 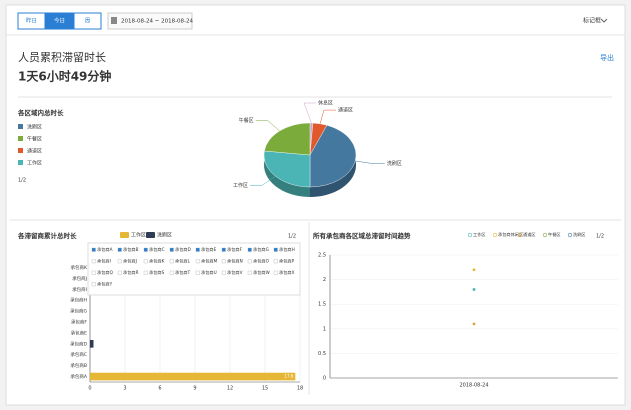 What do you see at coordinates (105, 284) in the screenshot?
I see `filter-item: 承包商Y` at bounding box center [105, 284].